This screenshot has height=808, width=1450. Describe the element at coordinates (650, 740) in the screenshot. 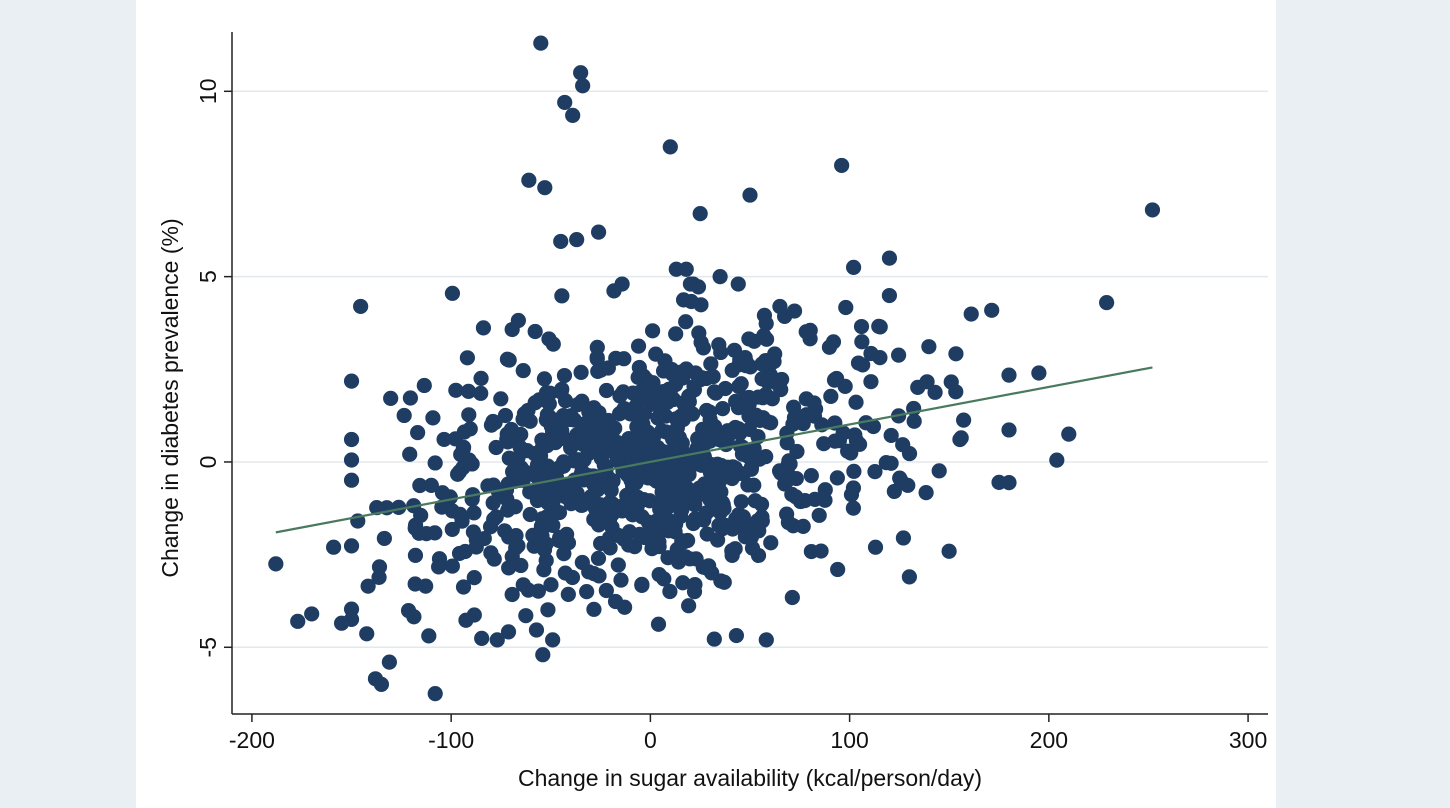

I see `x-tick-label: 0` at that location.